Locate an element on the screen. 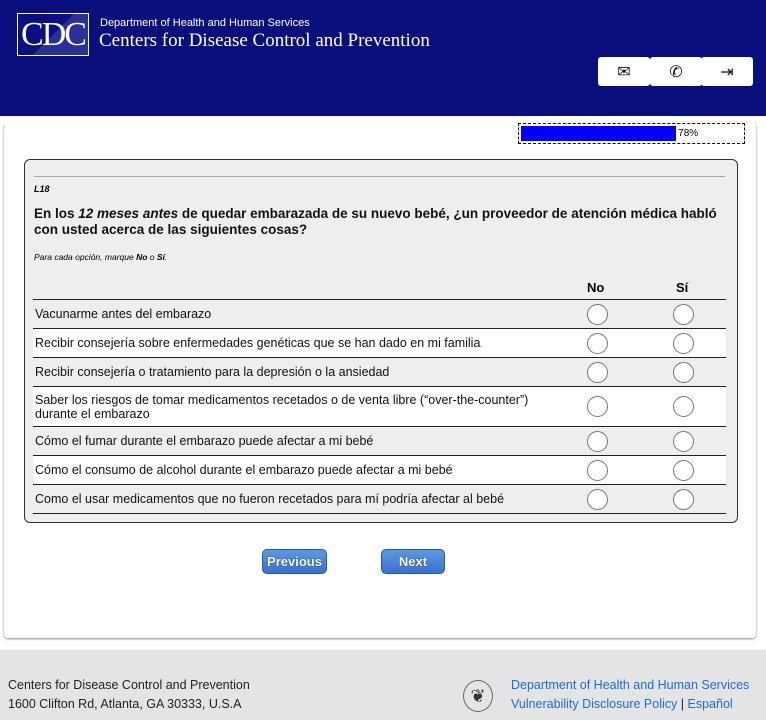 This screenshot has width=766, height=720. sign-in-icon: ⇥ is located at coordinates (727, 72).